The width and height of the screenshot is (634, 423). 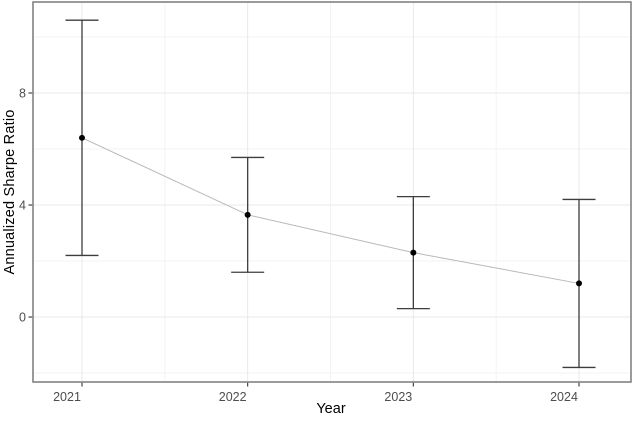 I want to click on x-tick-label: 2023, so click(x=398, y=397).